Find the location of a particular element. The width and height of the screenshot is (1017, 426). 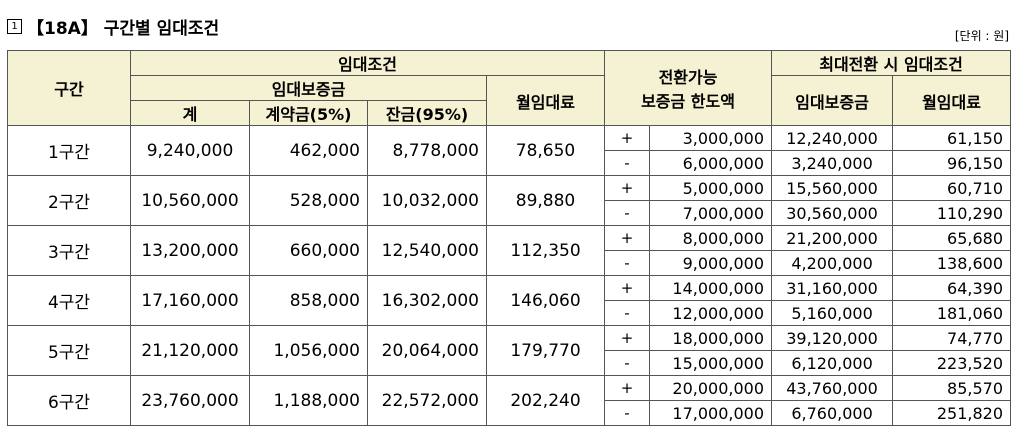

contract-cell: 858,000 is located at coordinates (308, 300).